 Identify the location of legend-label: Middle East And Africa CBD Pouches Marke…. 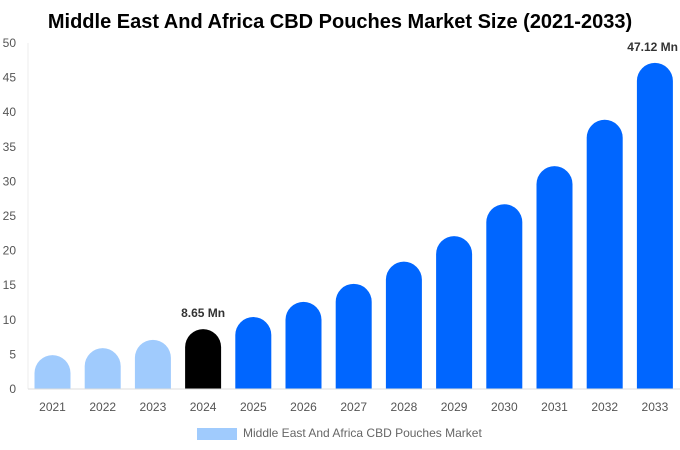
(362, 433).